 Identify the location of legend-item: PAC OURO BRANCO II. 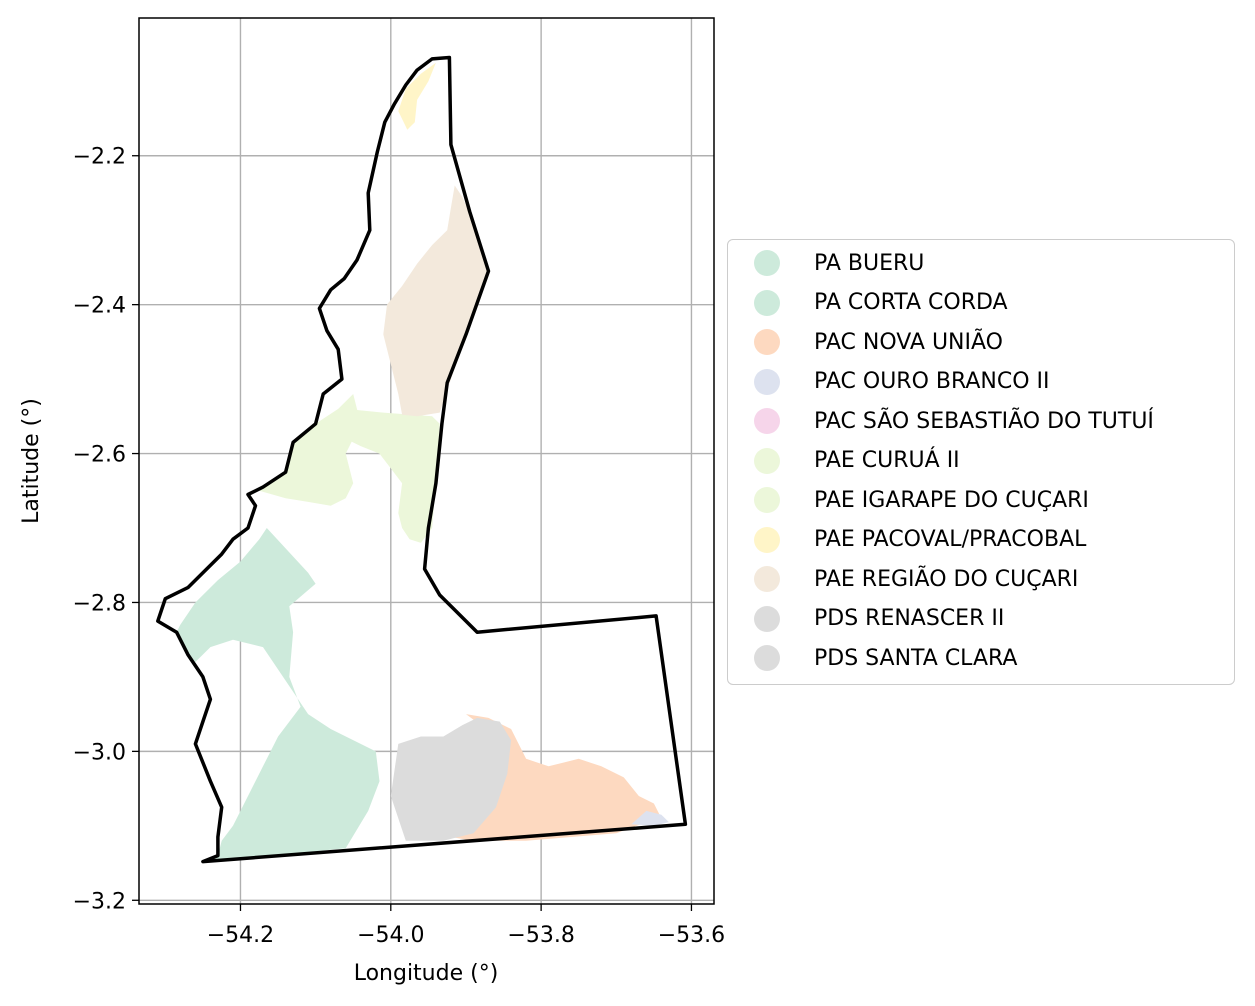
(889, 382).